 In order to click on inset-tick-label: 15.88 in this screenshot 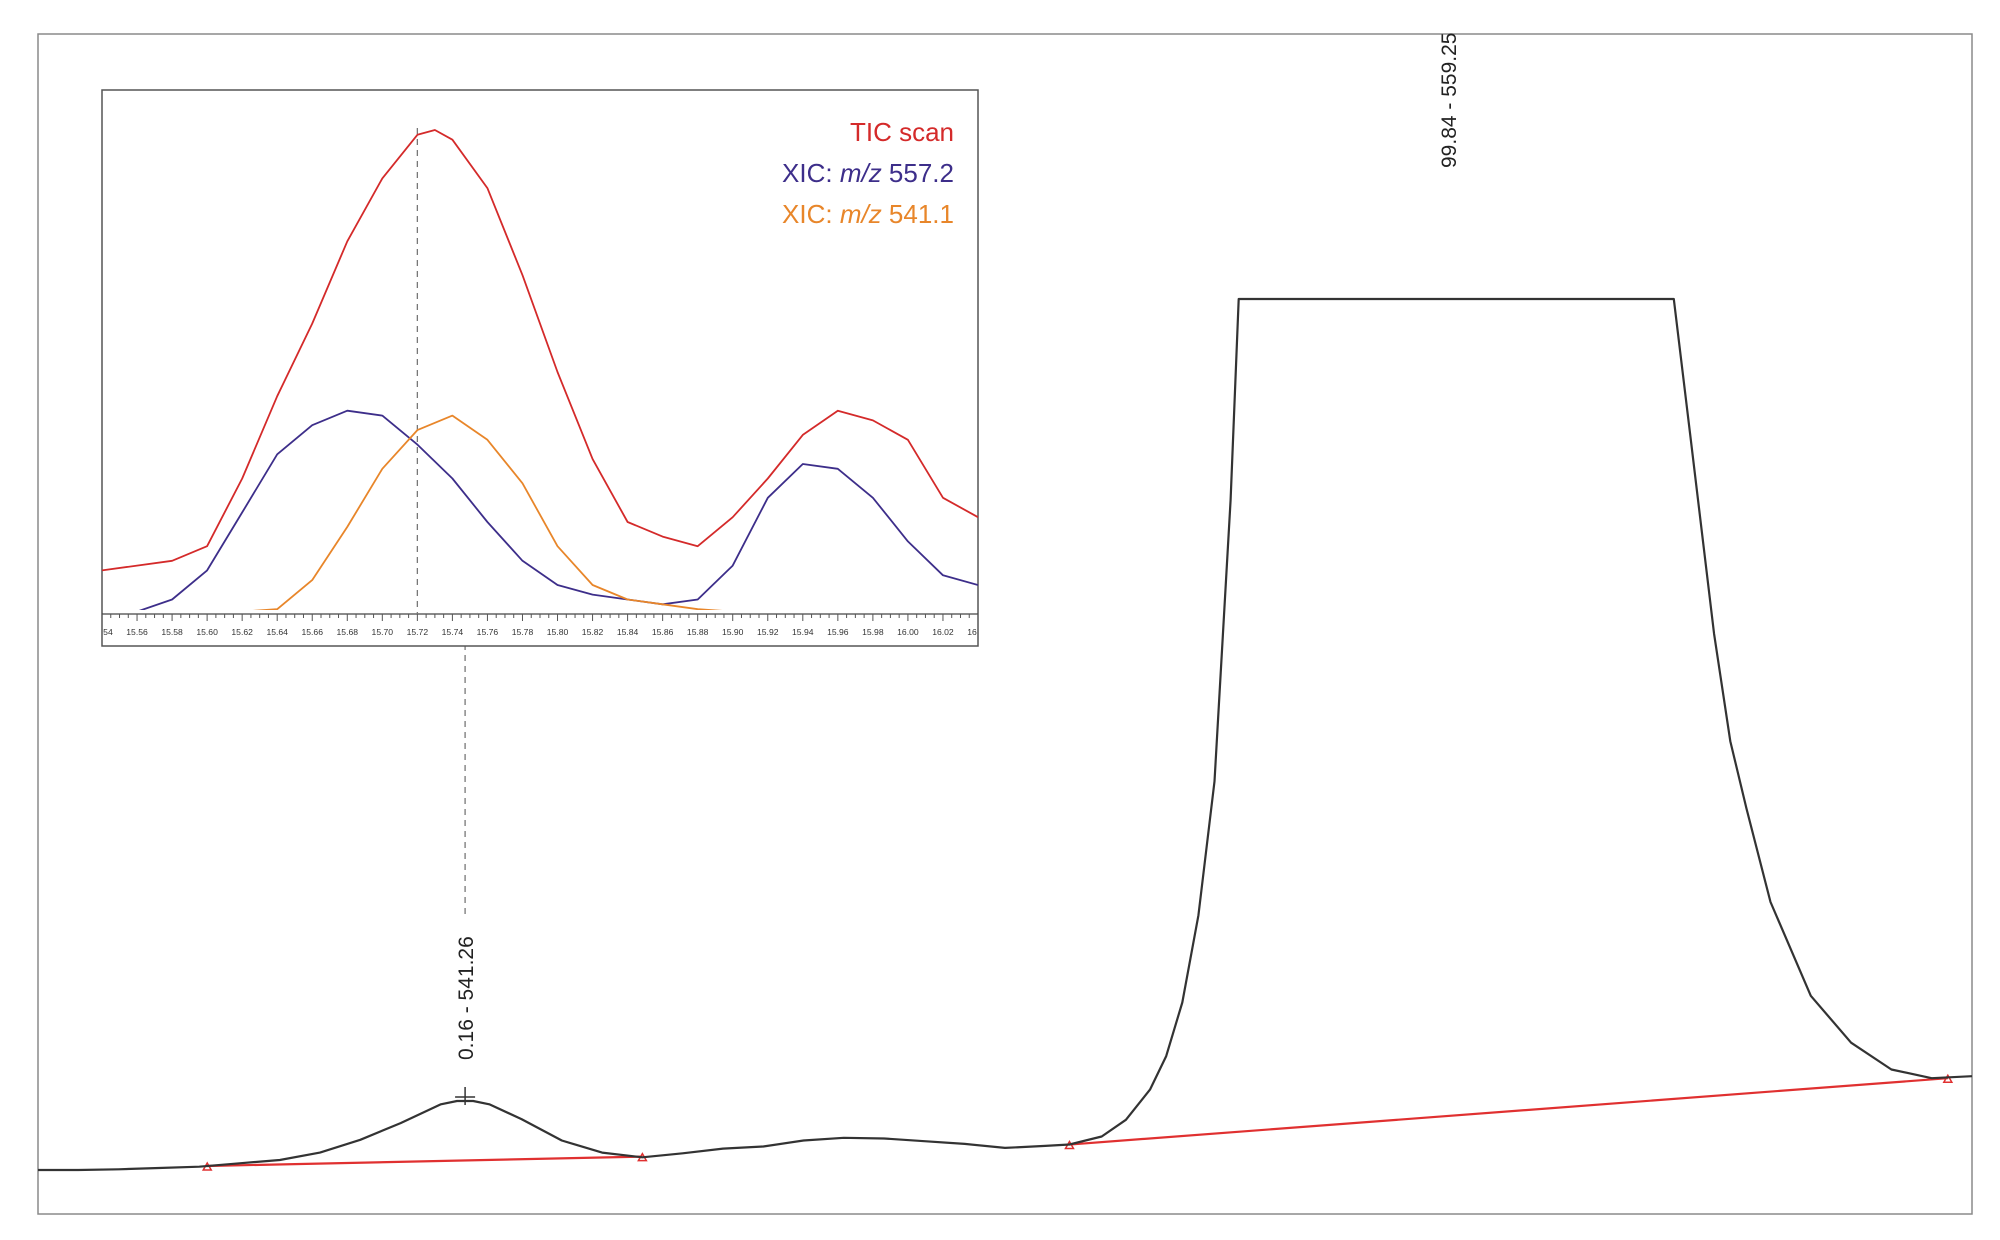, I will do `click(698, 632)`.